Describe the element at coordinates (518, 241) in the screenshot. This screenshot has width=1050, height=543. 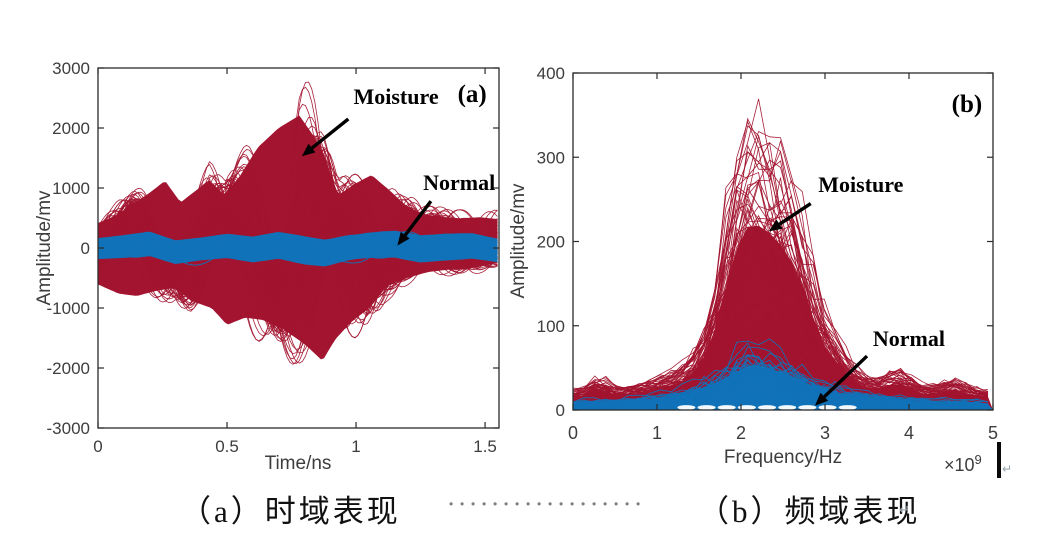
I see `y-axis-label-b: Amplitude/mv` at that location.